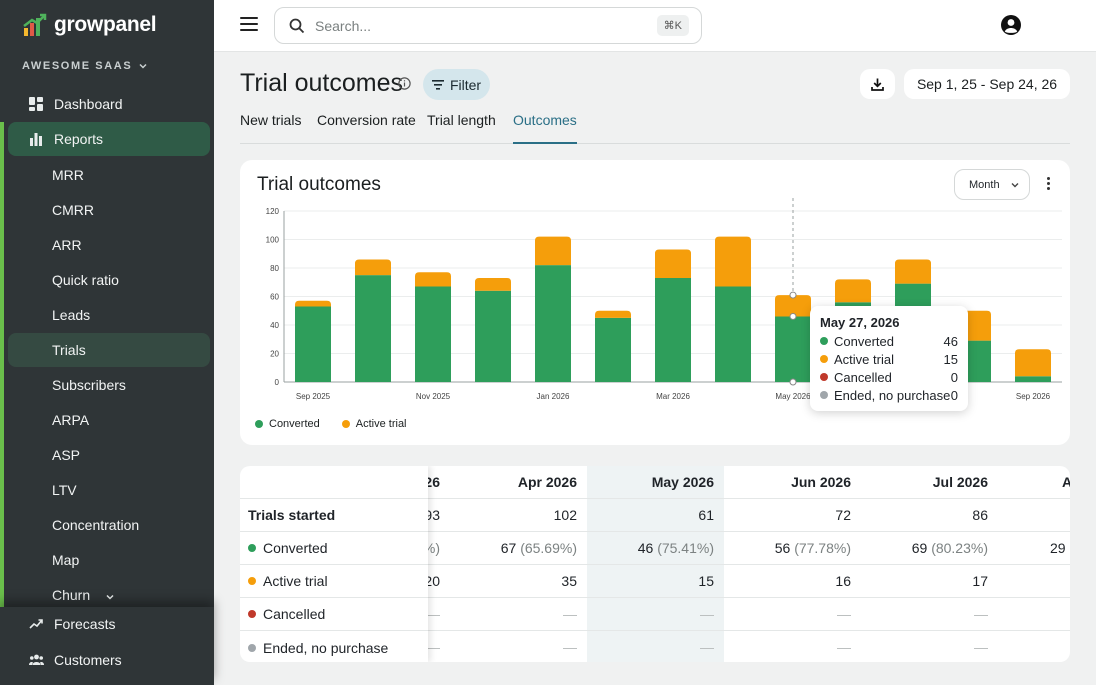  What do you see at coordinates (109, 245) in the screenshot?
I see `sidebar-item-arr: ARR` at bounding box center [109, 245].